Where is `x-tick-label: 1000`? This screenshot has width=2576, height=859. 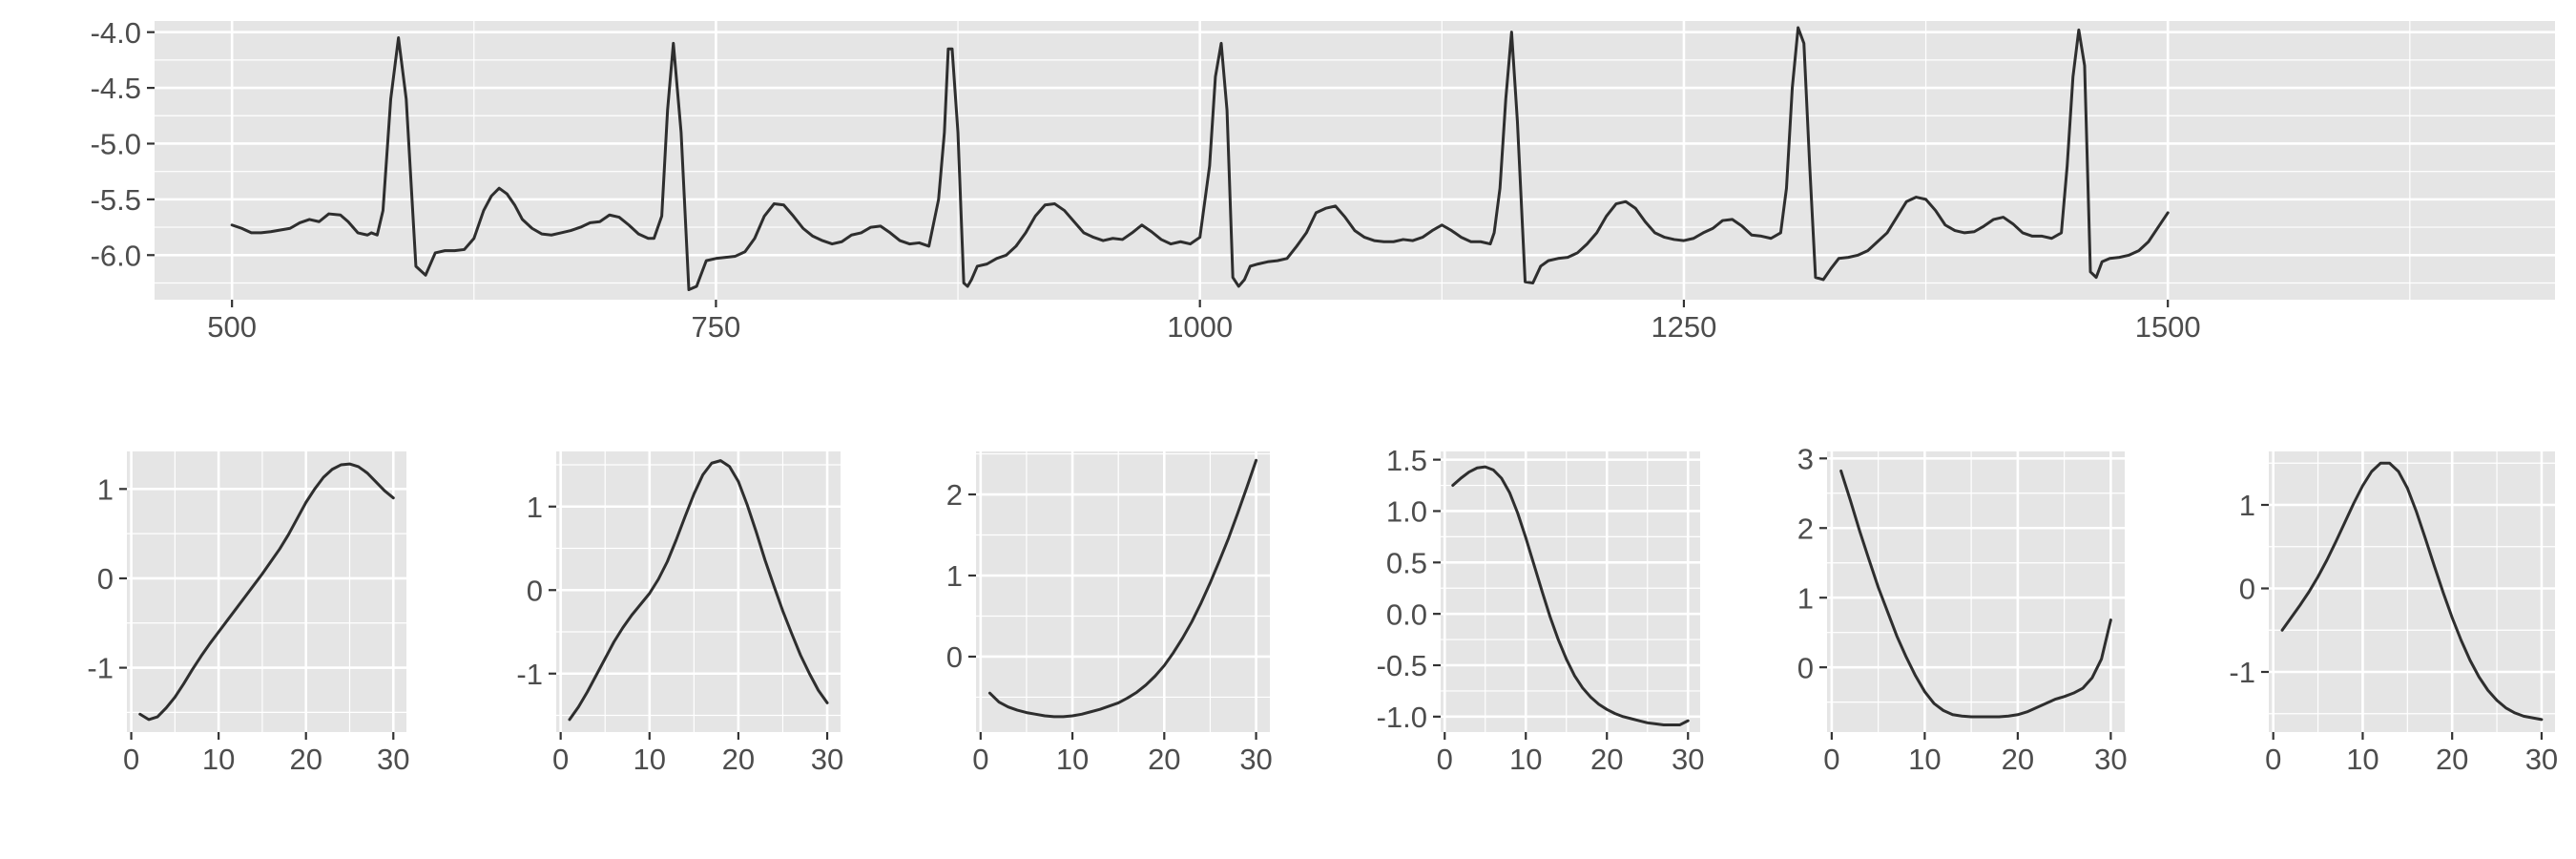 x-tick-label: 1000 is located at coordinates (1200, 327).